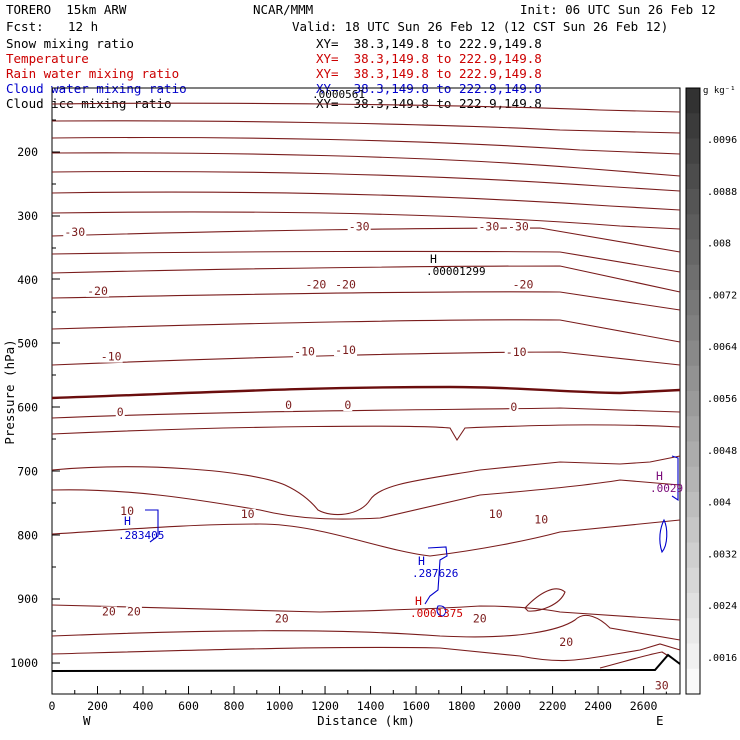  Describe the element at coordinates (722, 295) in the screenshot. I see `colorbar-tick-label: .0072` at that location.